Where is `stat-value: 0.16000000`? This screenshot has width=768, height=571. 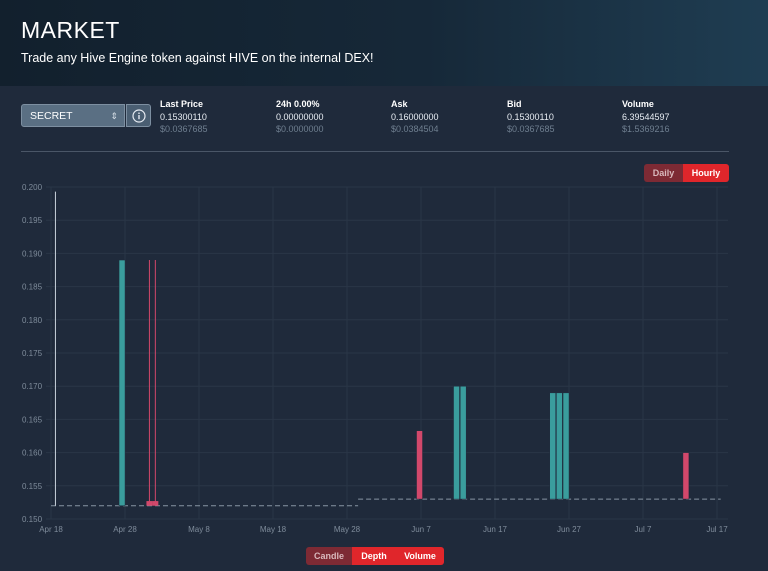
stat-value: 0.16000000 is located at coordinates (415, 117).